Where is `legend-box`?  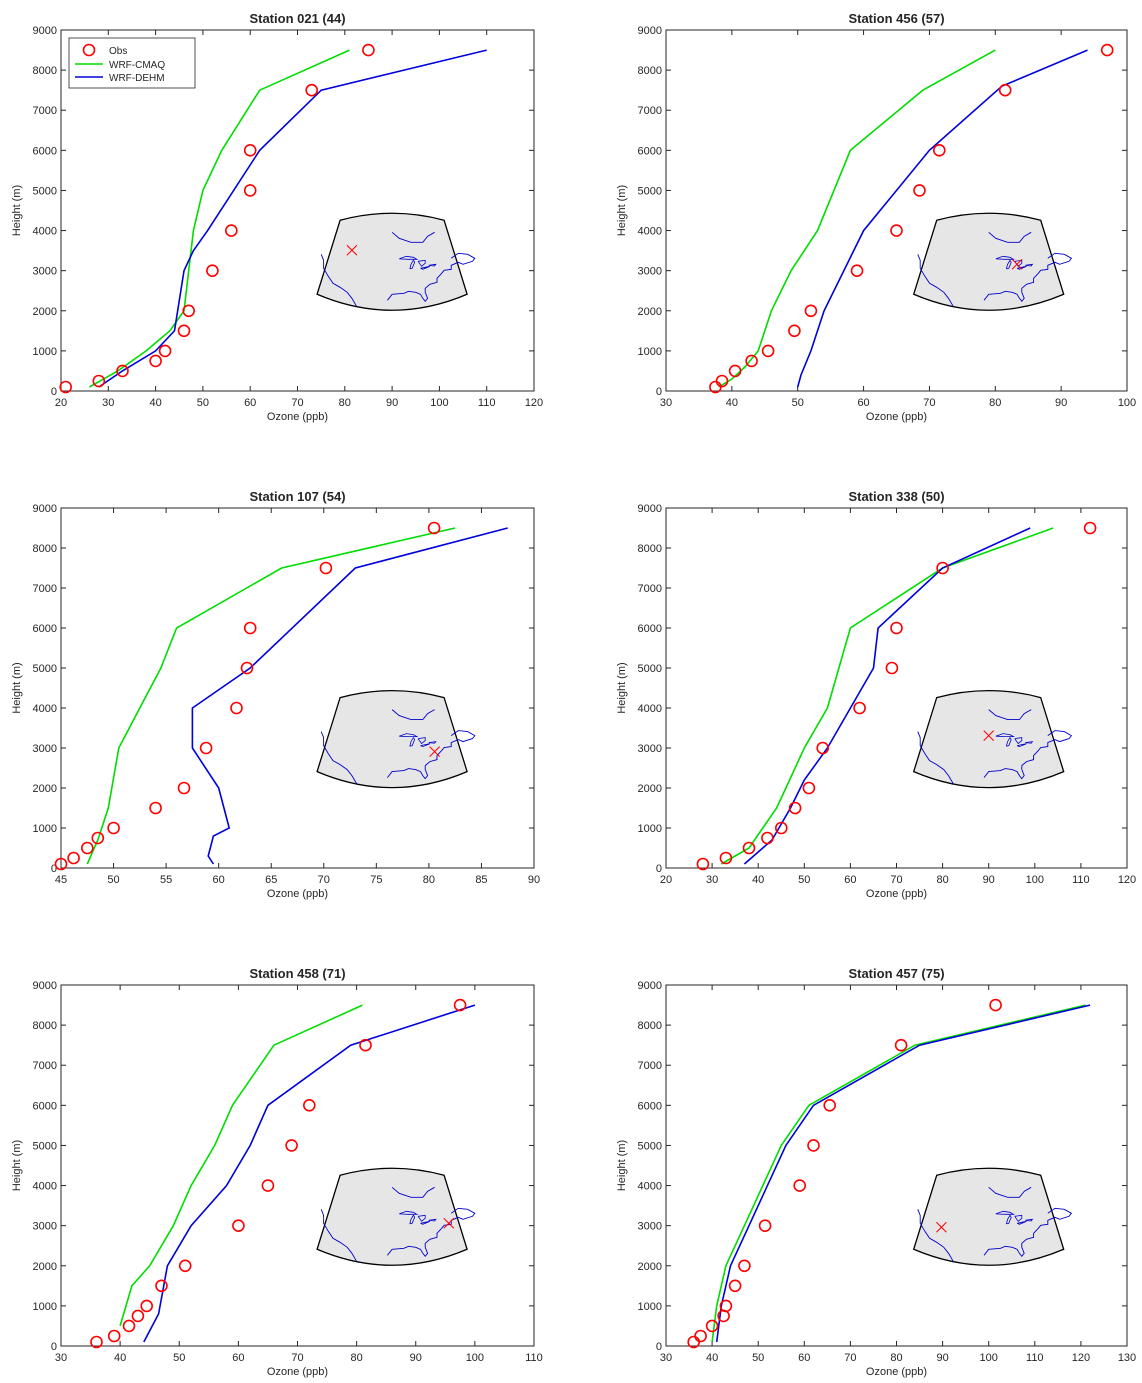 legend-box is located at coordinates (132, 63).